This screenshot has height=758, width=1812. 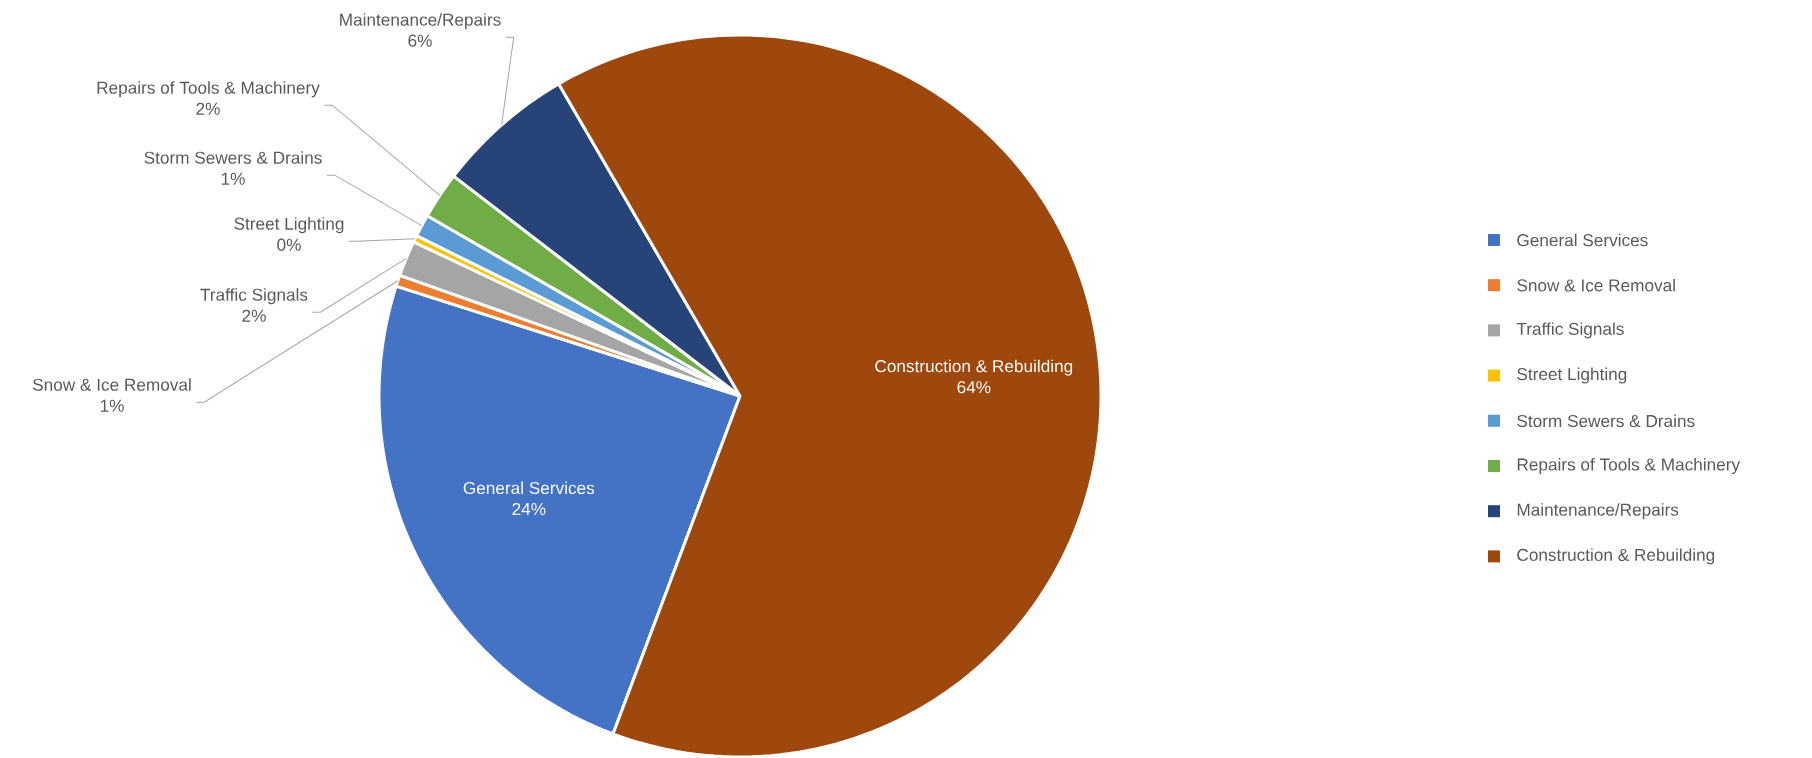 I want to click on data-label: 6%, so click(x=420, y=40).